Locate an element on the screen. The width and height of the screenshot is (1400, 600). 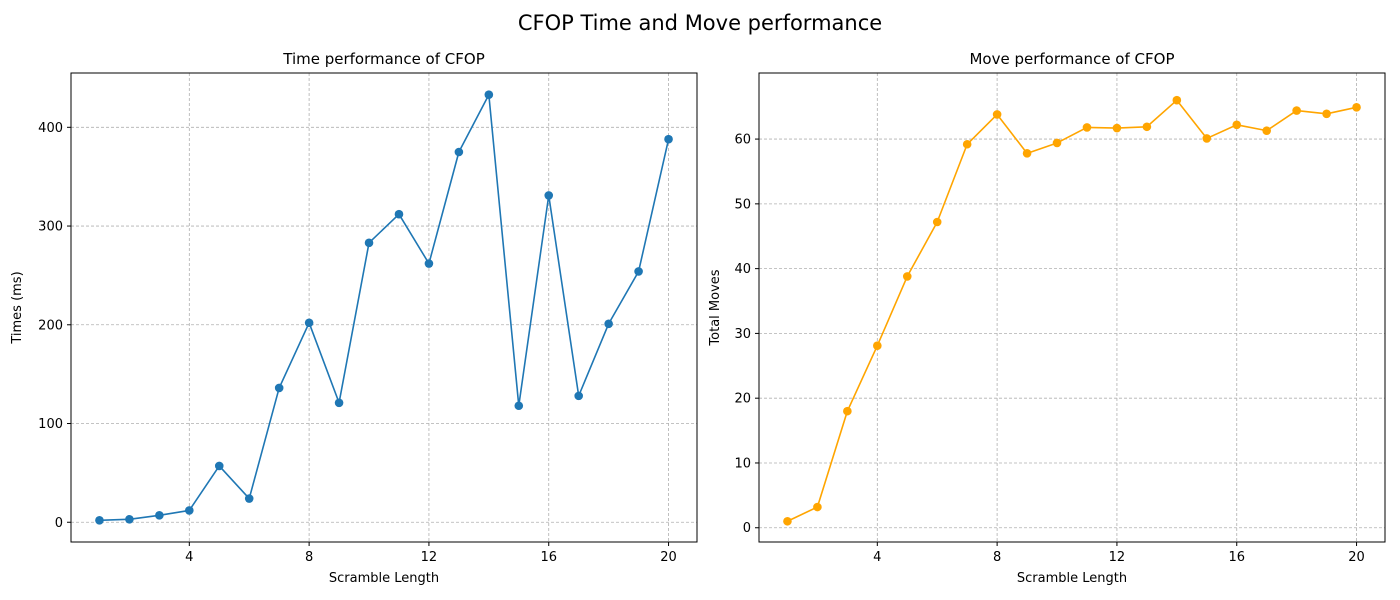
y-tick-label: 50 is located at coordinates (742, 204).